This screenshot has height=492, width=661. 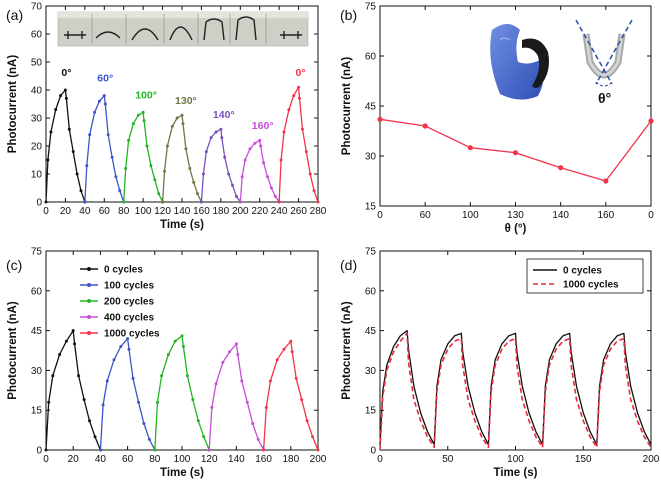 I want to click on bending-sequence-photo, so click(x=183, y=29).